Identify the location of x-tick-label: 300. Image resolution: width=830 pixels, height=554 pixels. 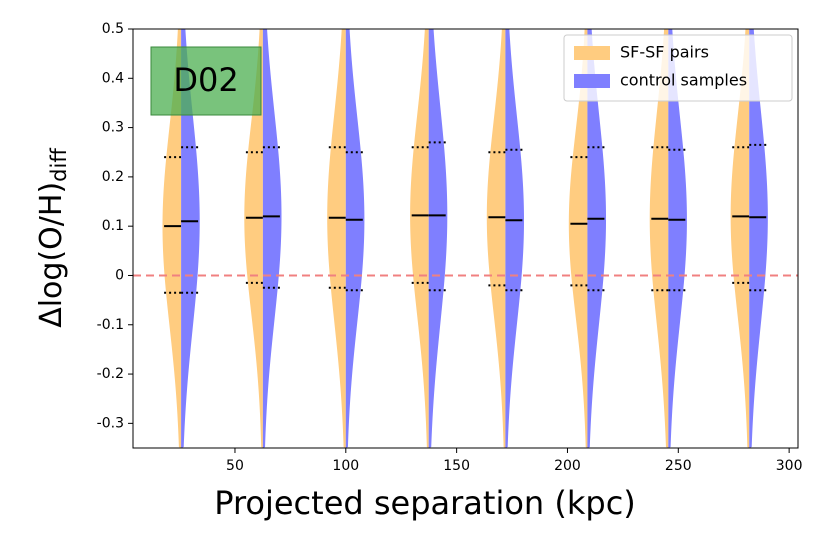
(789, 466).